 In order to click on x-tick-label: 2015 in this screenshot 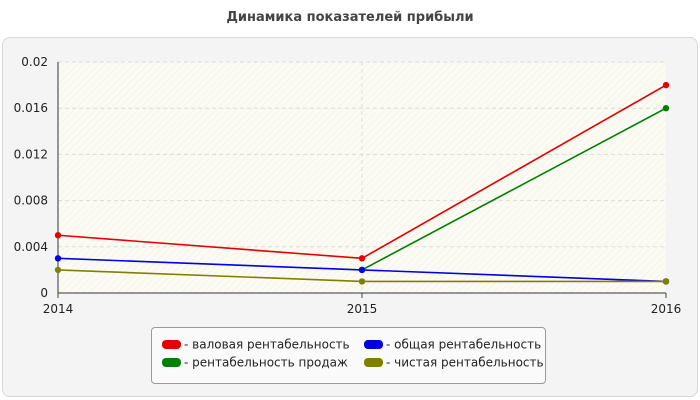, I will do `click(362, 309)`.